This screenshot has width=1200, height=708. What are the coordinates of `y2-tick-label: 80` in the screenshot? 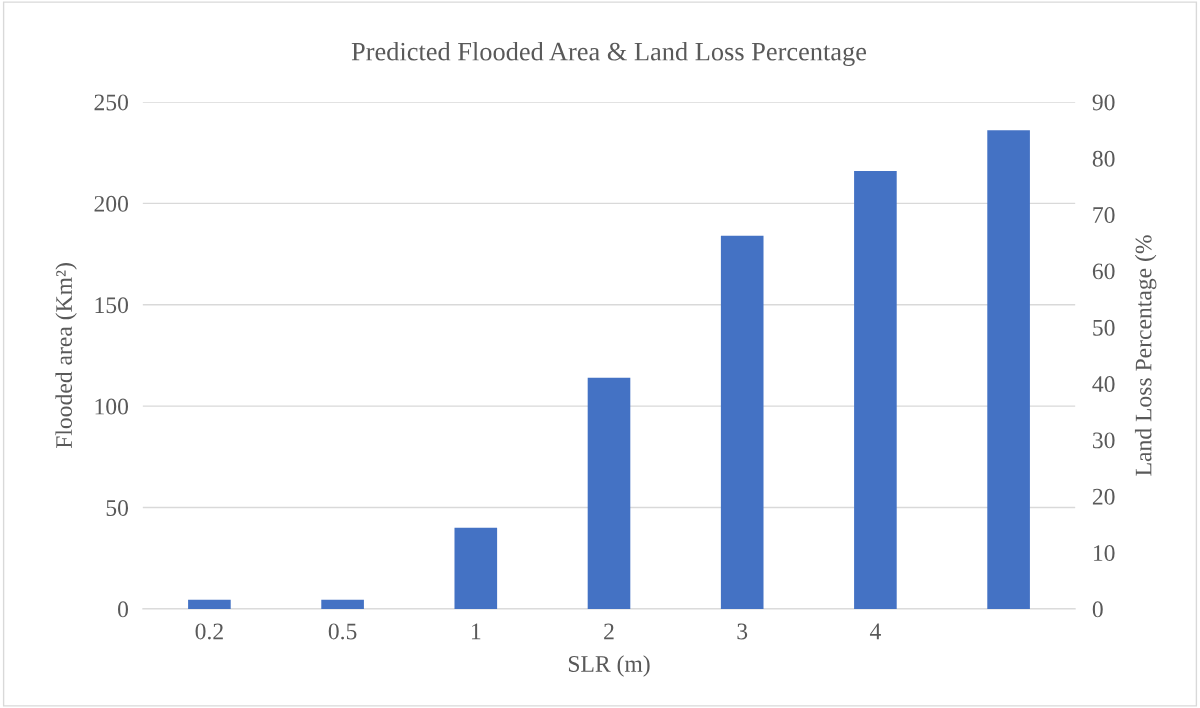 It's located at (1103, 158).